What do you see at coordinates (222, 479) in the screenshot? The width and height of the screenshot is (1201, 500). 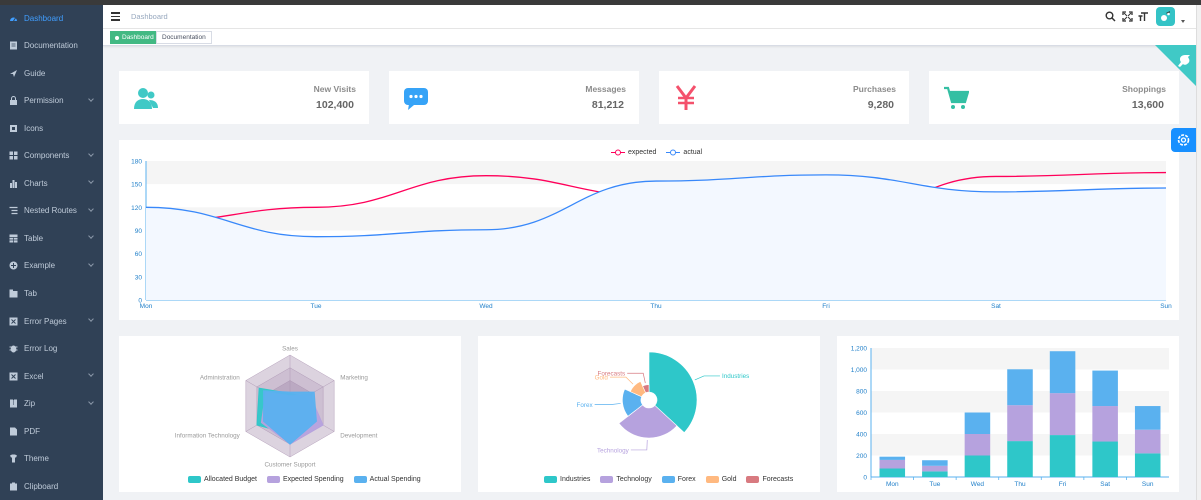 I see `legend-item-allocated-budget: Allocated Budget` at bounding box center [222, 479].